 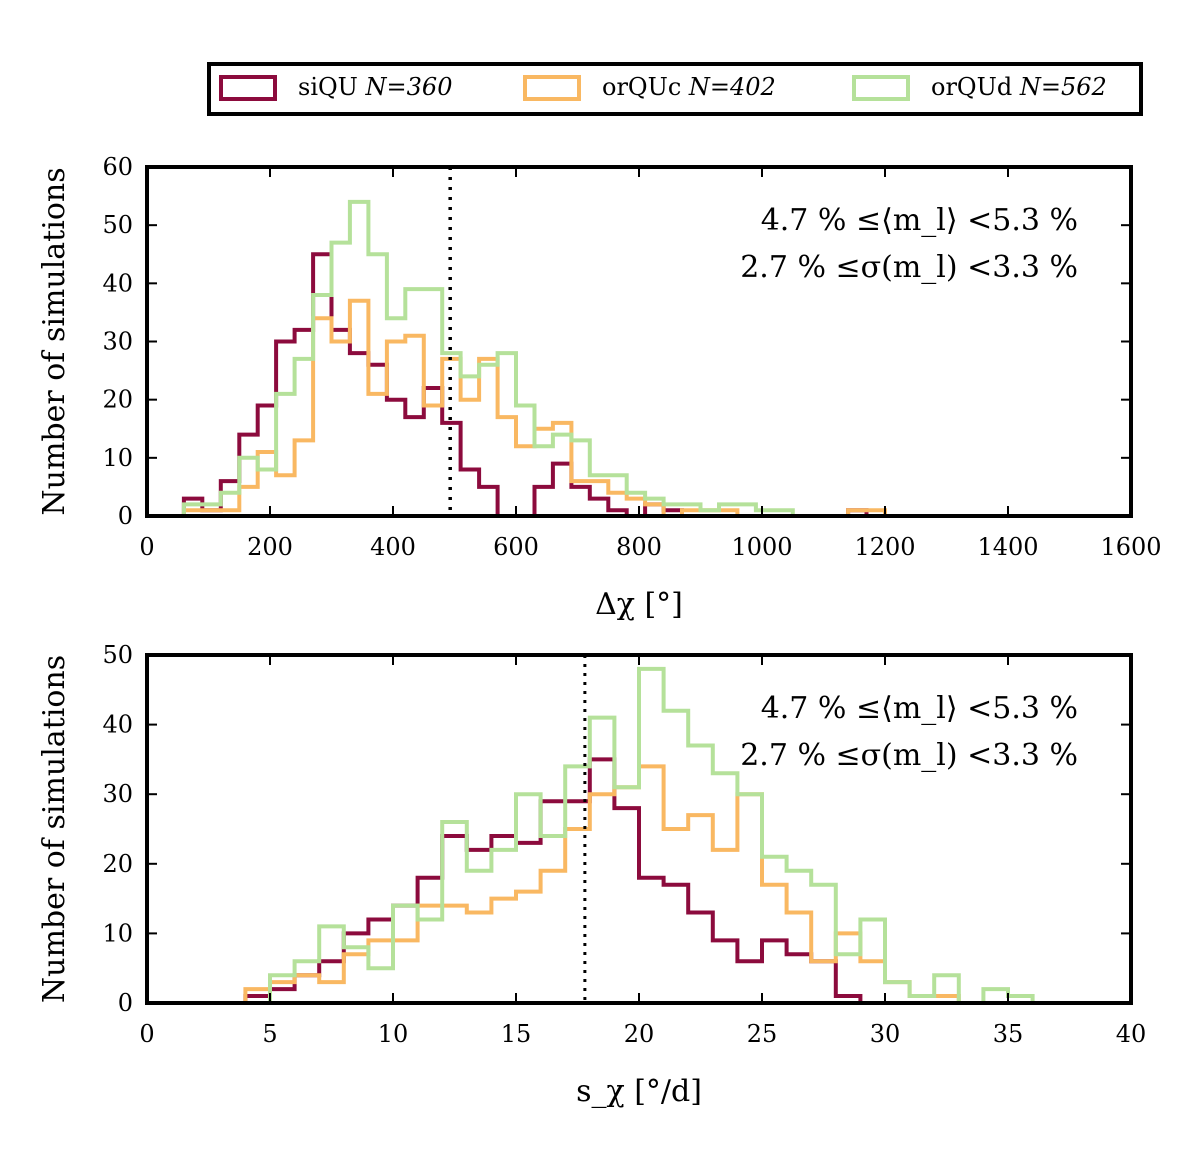 I want to click on delta-chi-x-tick-label: 1600, so click(x=1130, y=547).